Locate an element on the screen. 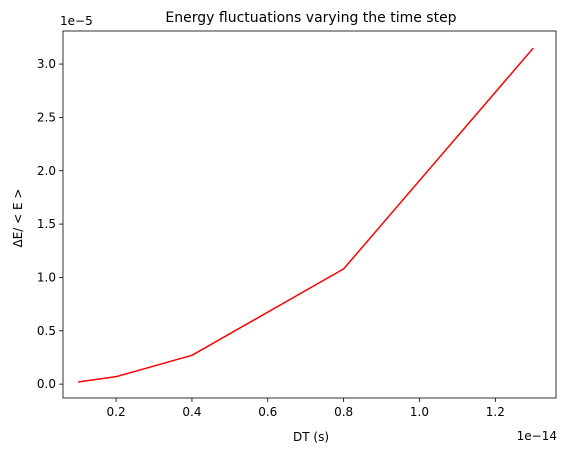  x-tick-label: 0.8 is located at coordinates (343, 412).